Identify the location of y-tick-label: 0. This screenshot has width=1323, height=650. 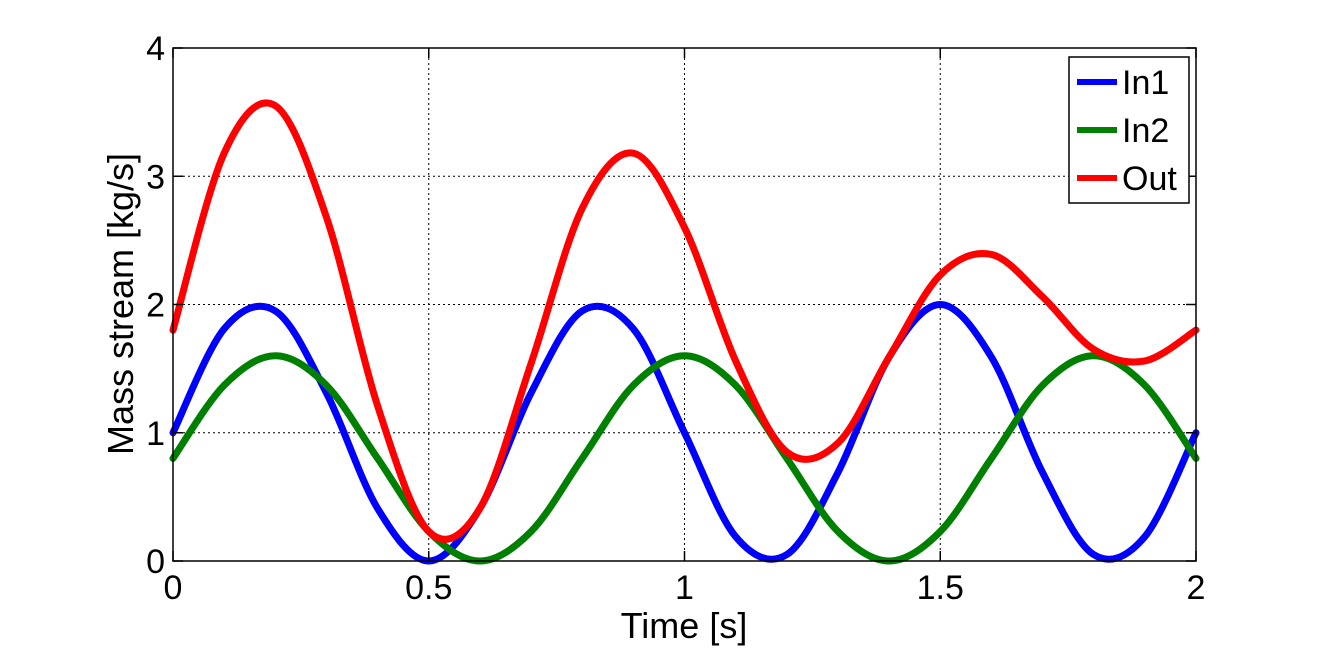
(155, 562).